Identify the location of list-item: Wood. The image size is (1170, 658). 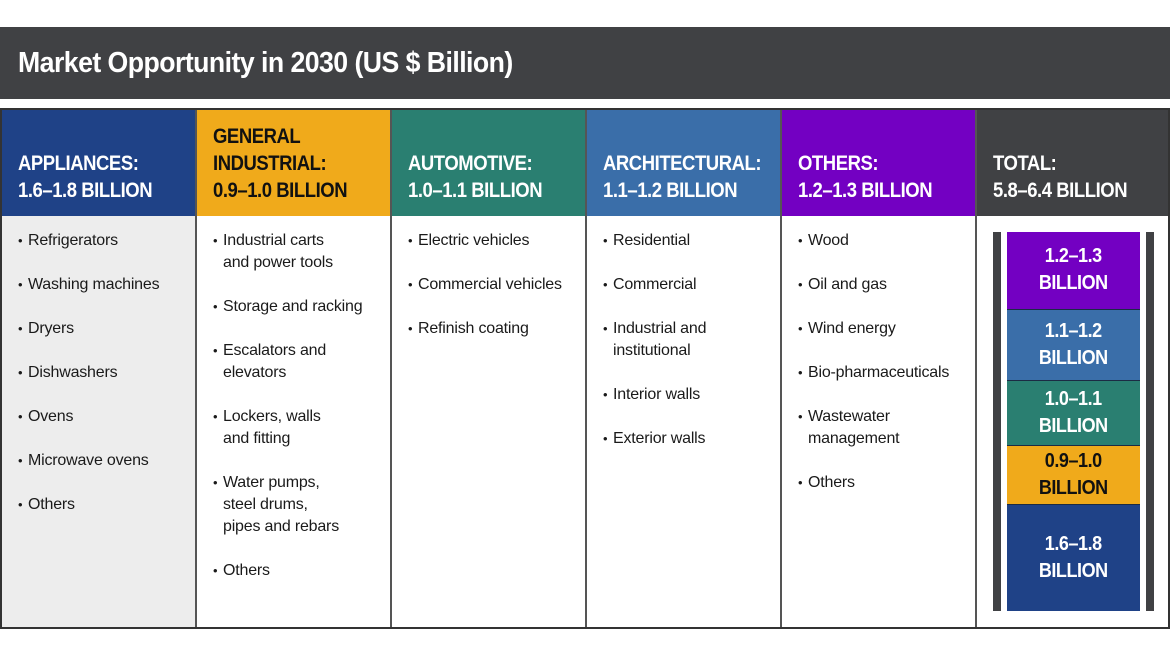
(880, 241).